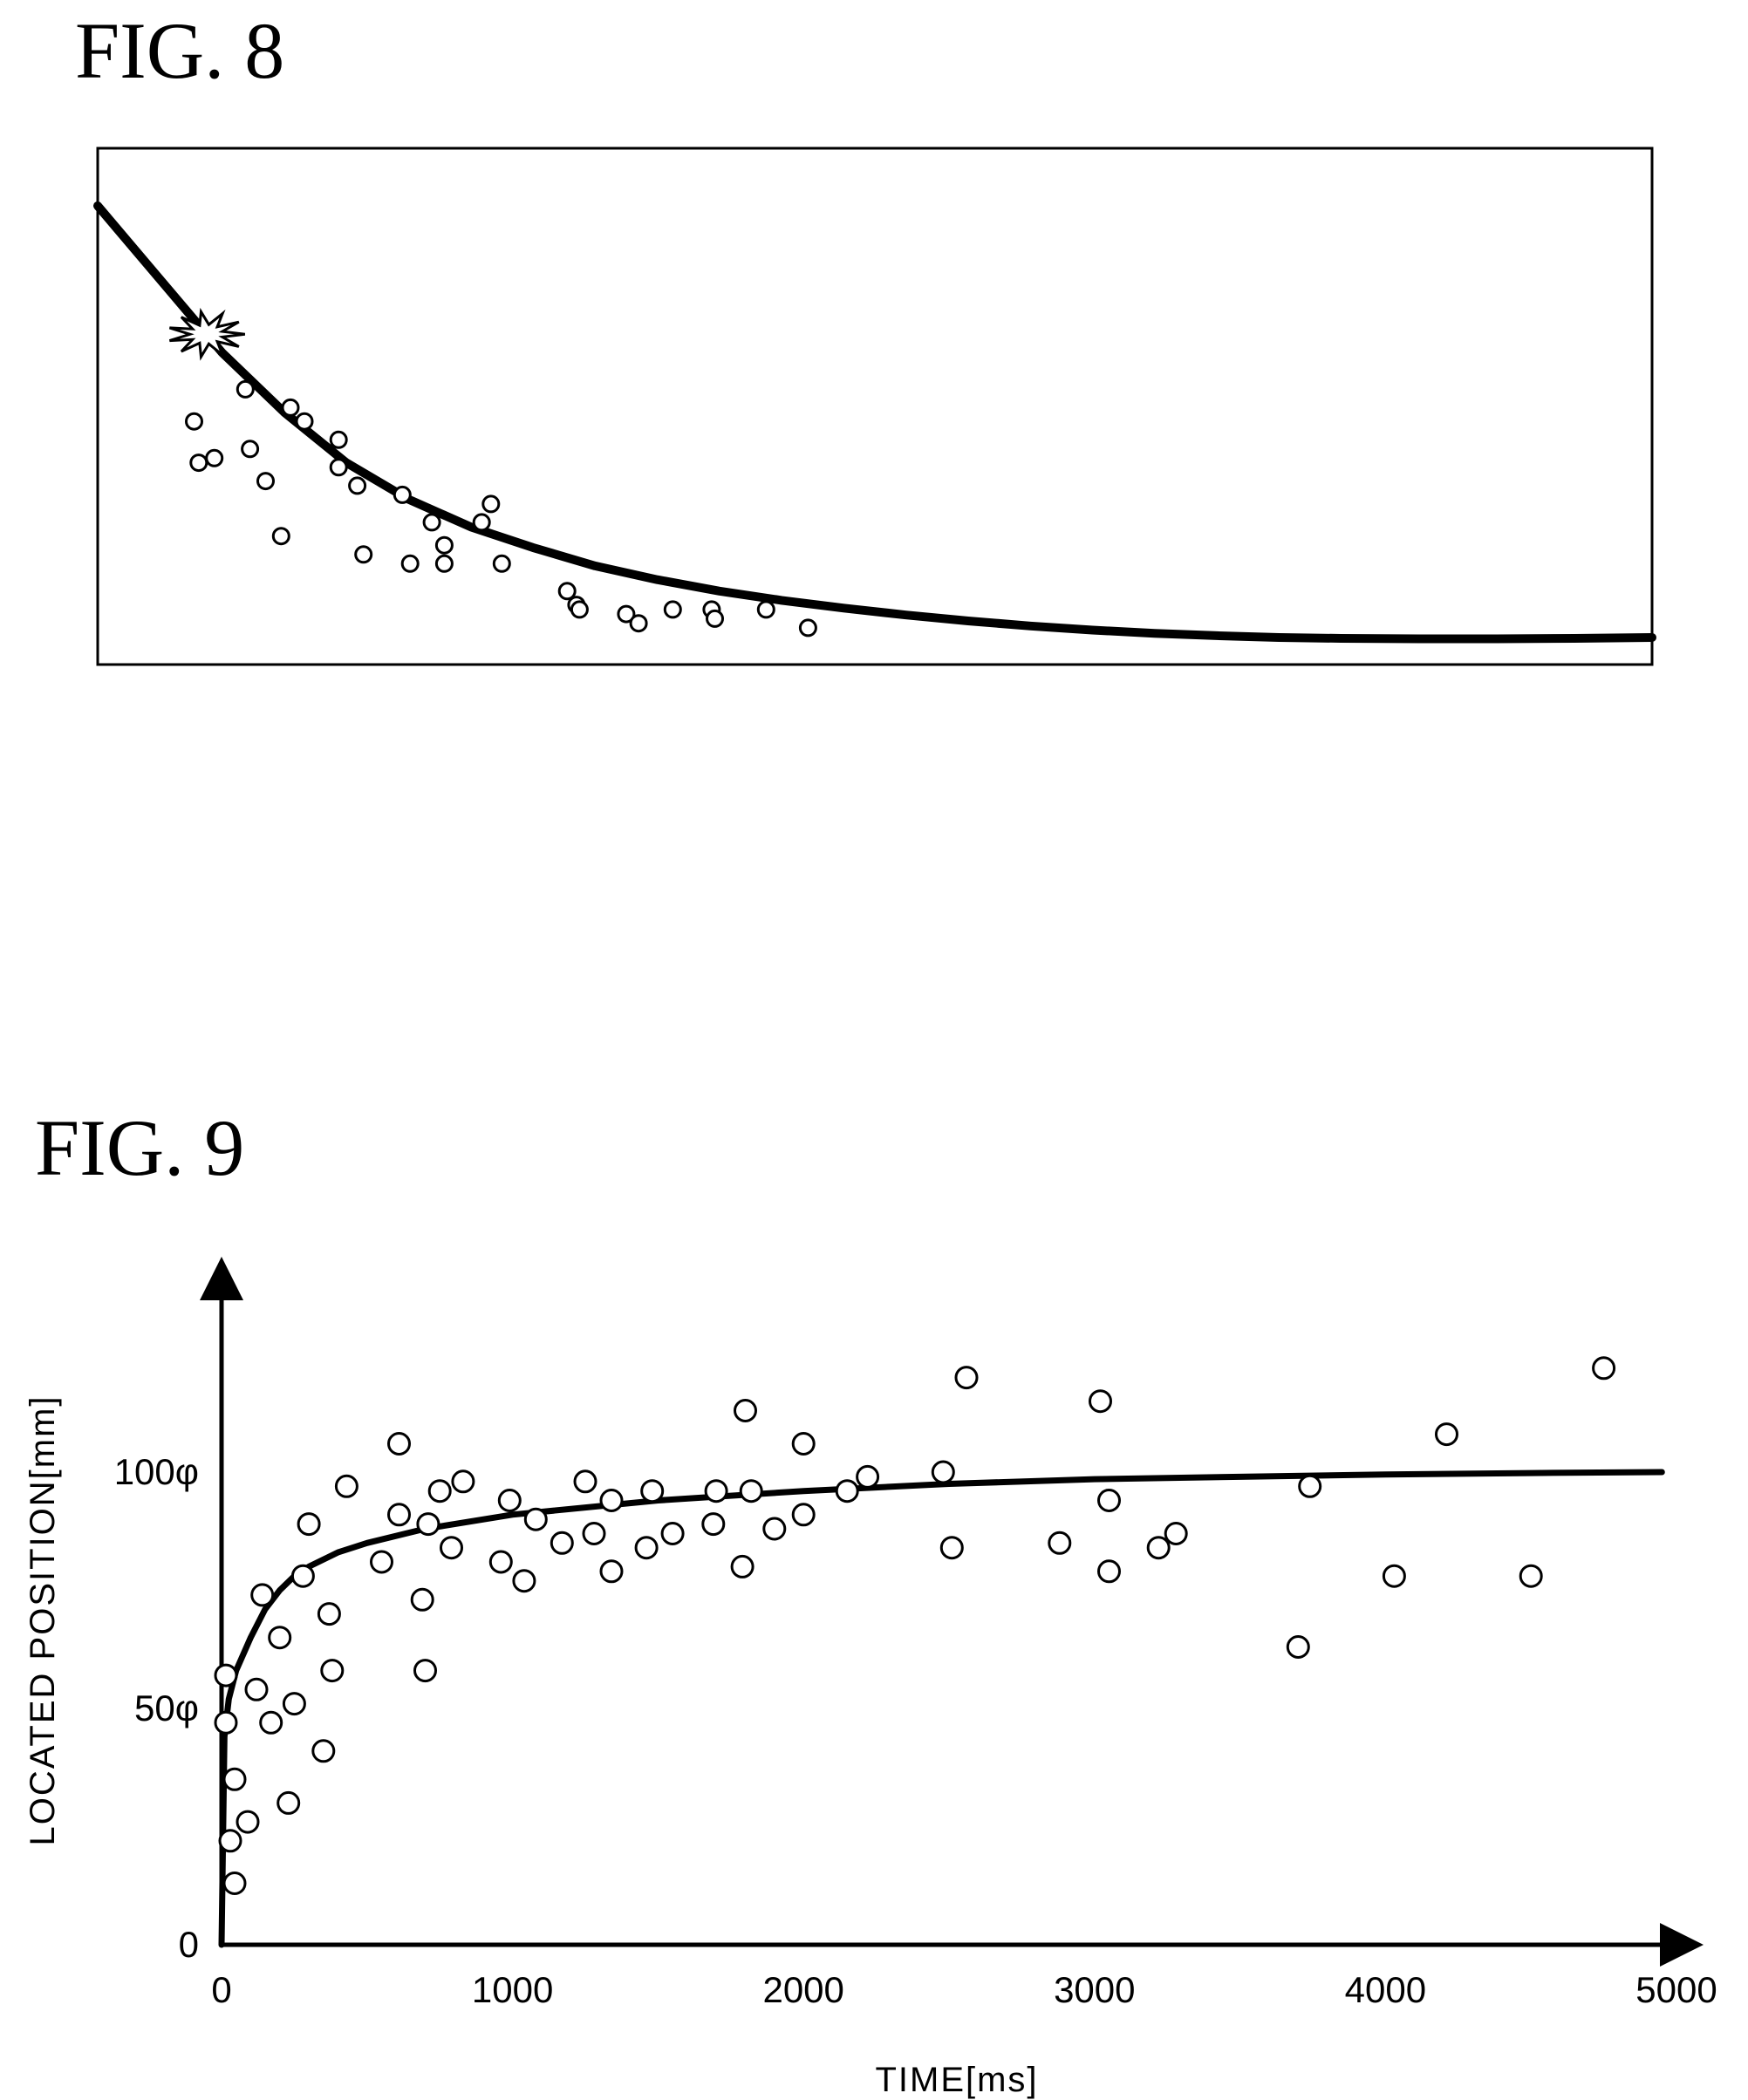 The image size is (1748, 2100). What do you see at coordinates (166, 1708) in the screenshot?
I see `y-tick-label: 50φ` at bounding box center [166, 1708].